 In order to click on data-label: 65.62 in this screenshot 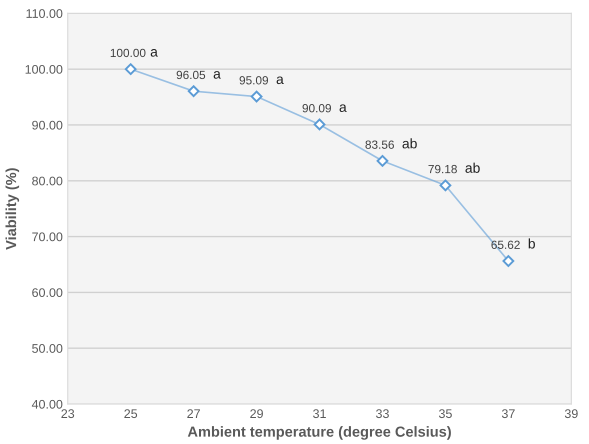, I will do `click(505, 244)`.